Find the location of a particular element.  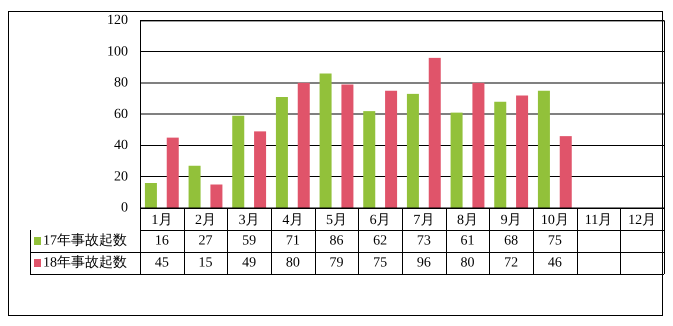

y-tick-label: 0 is located at coordinates (124, 208).